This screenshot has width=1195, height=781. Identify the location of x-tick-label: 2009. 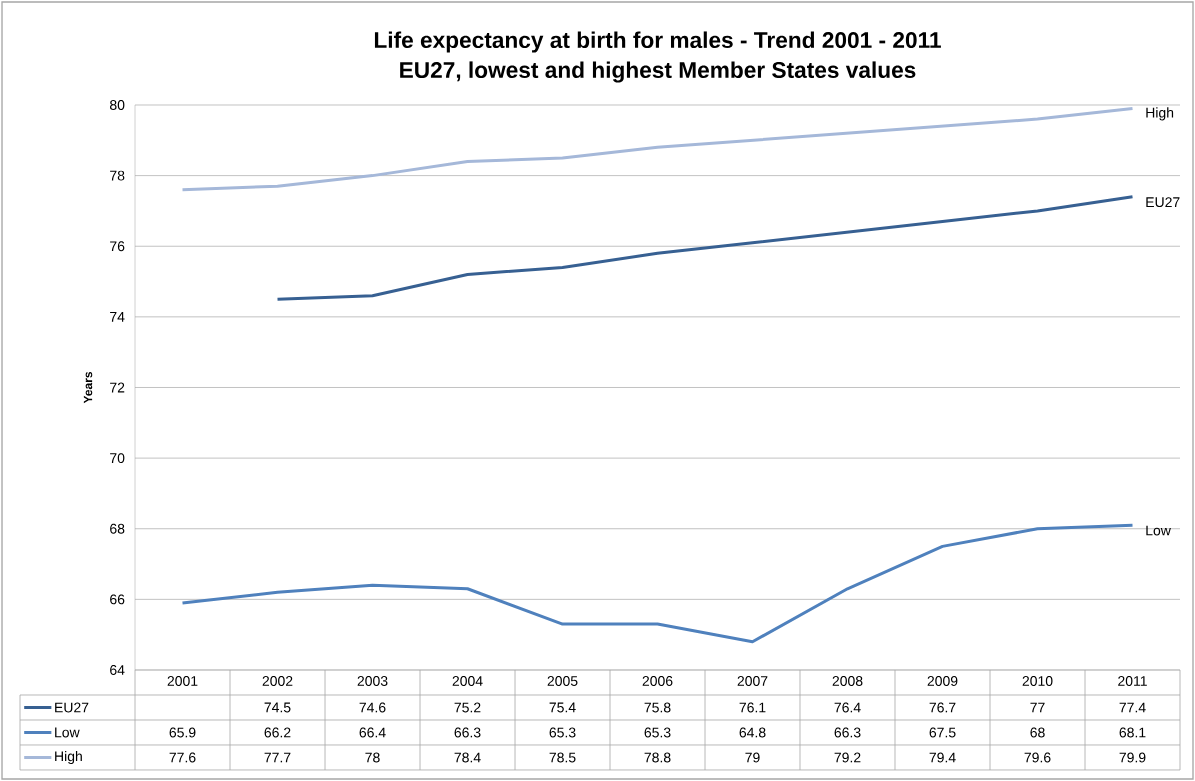
(942, 681).